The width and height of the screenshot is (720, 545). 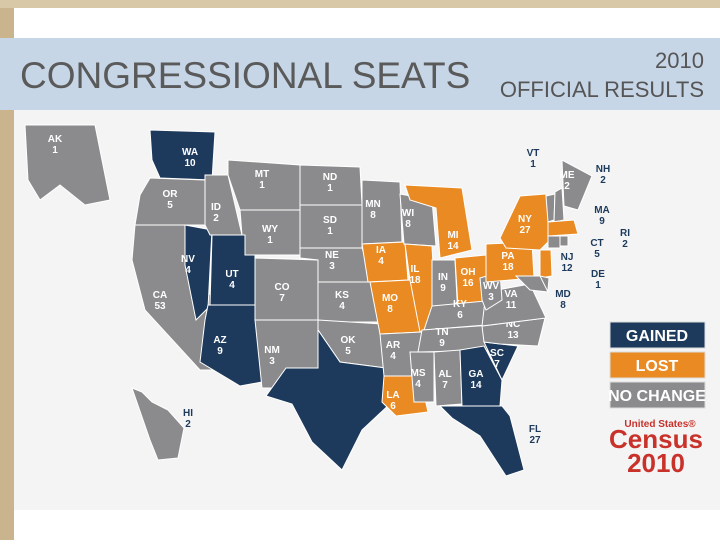 What do you see at coordinates (507, 256) in the screenshot?
I see `state-abbr: PA` at bounding box center [507, 256].